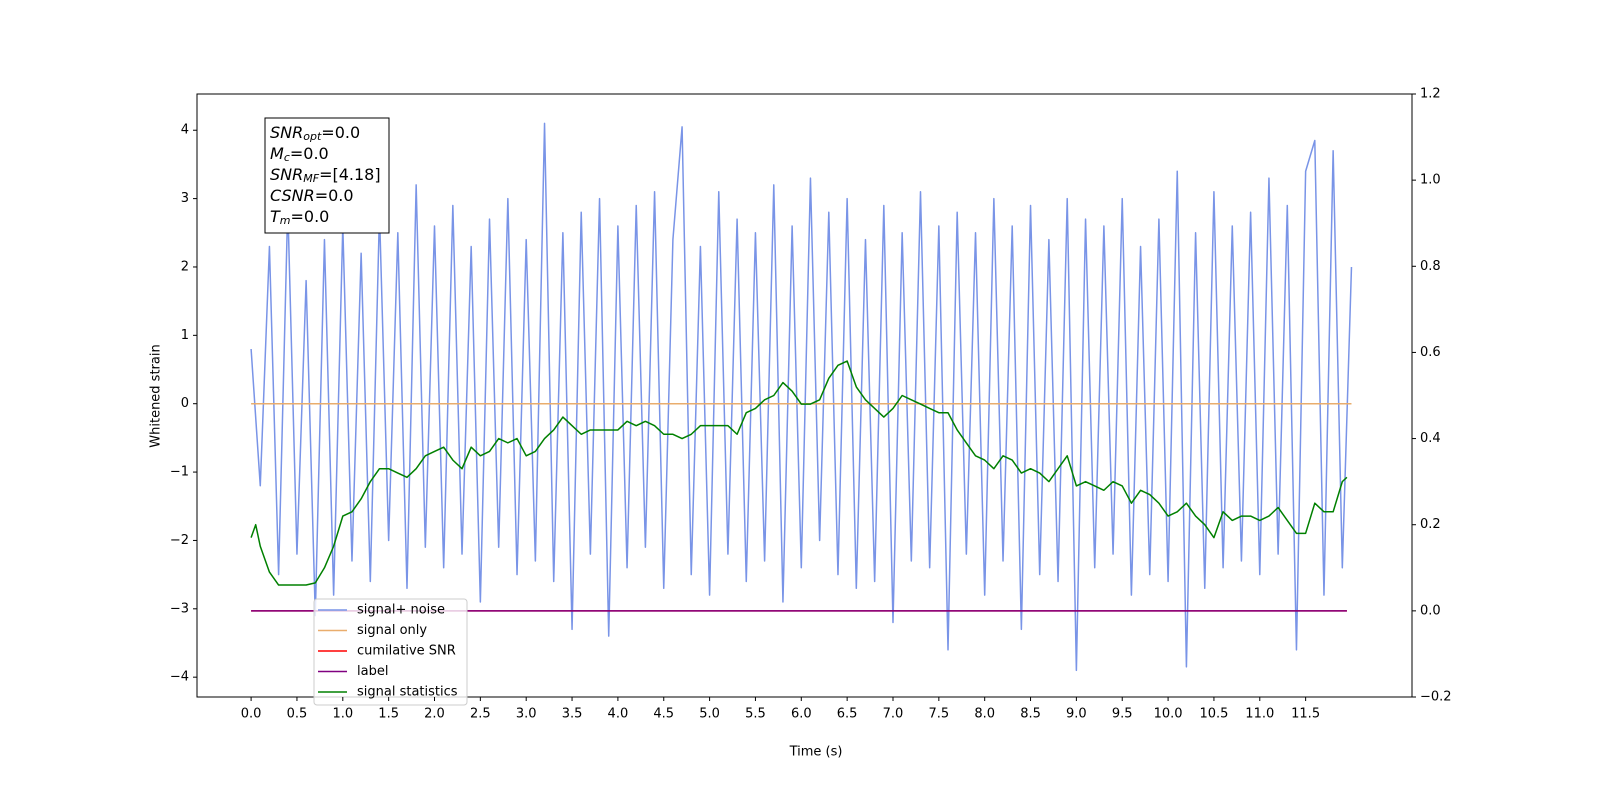 The height and width of the screenshot is (800, 1600). Describe the element at coordinates (1305, 714) in the screenshot. I see `x-tick-label: 11.5` at that location.